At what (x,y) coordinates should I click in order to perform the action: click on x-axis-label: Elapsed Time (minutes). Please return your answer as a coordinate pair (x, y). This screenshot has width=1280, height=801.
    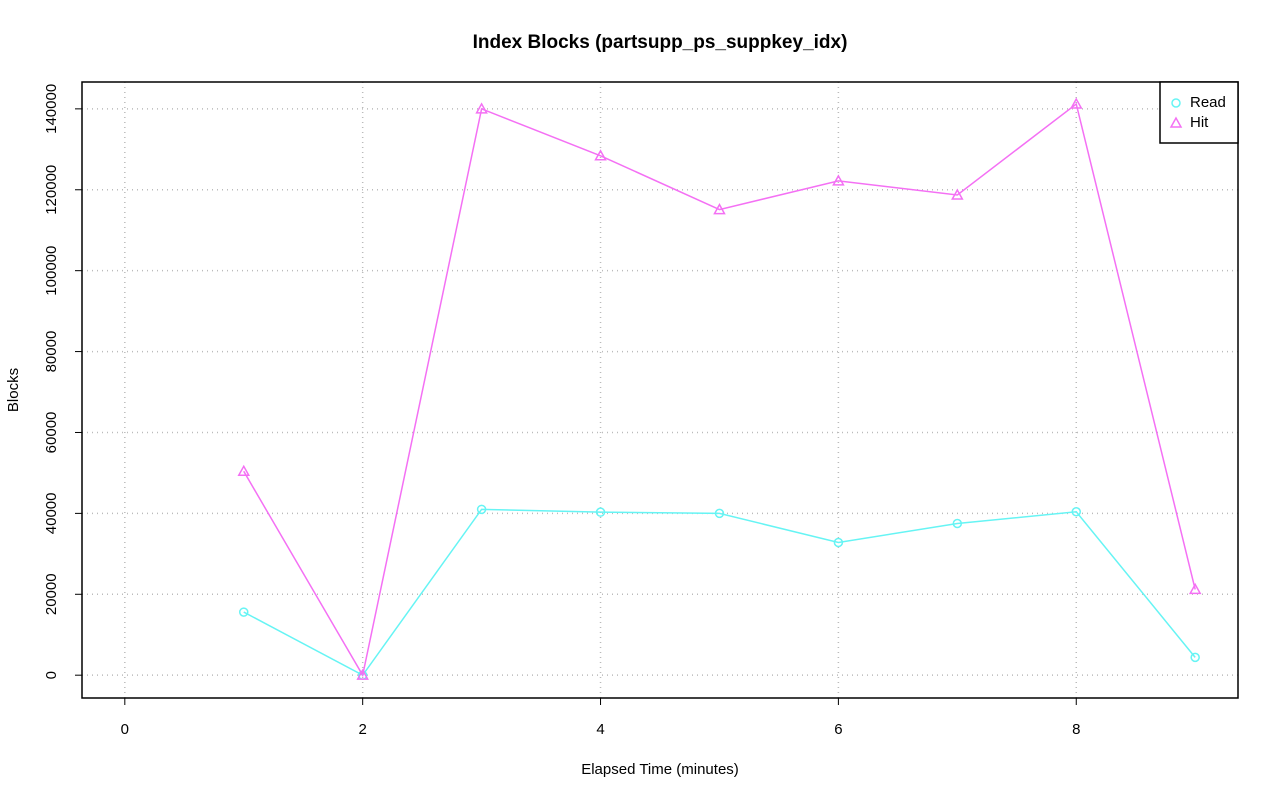
    Looking at the image, I should click on (660, 769).